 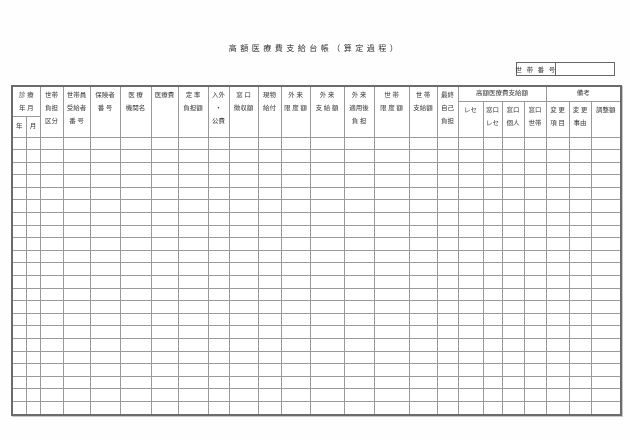 I want to click on col-header-member-recipient-number: 世帯員 受給者 番 号, so click(x=76, y=111).